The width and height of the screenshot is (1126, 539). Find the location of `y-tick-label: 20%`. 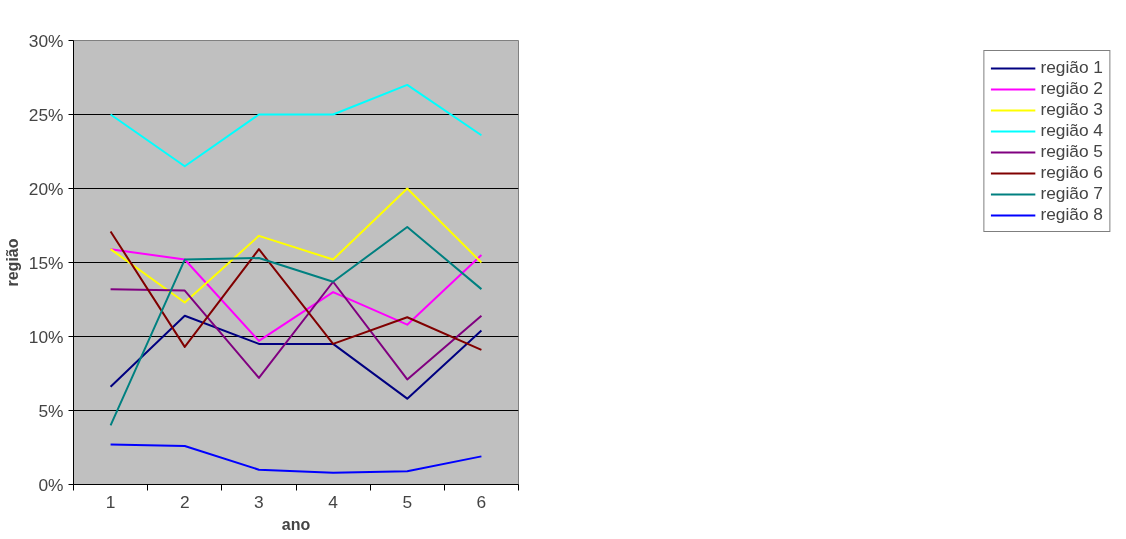

y-tick-label: 20% is located at coordinates (46, 188).